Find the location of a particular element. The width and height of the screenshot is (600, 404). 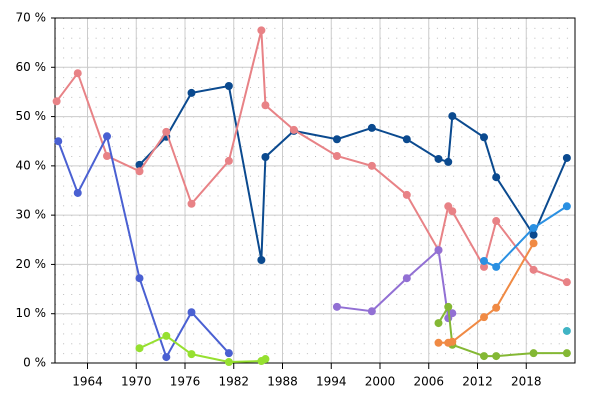

series-line is located at coordinates (525, 237).